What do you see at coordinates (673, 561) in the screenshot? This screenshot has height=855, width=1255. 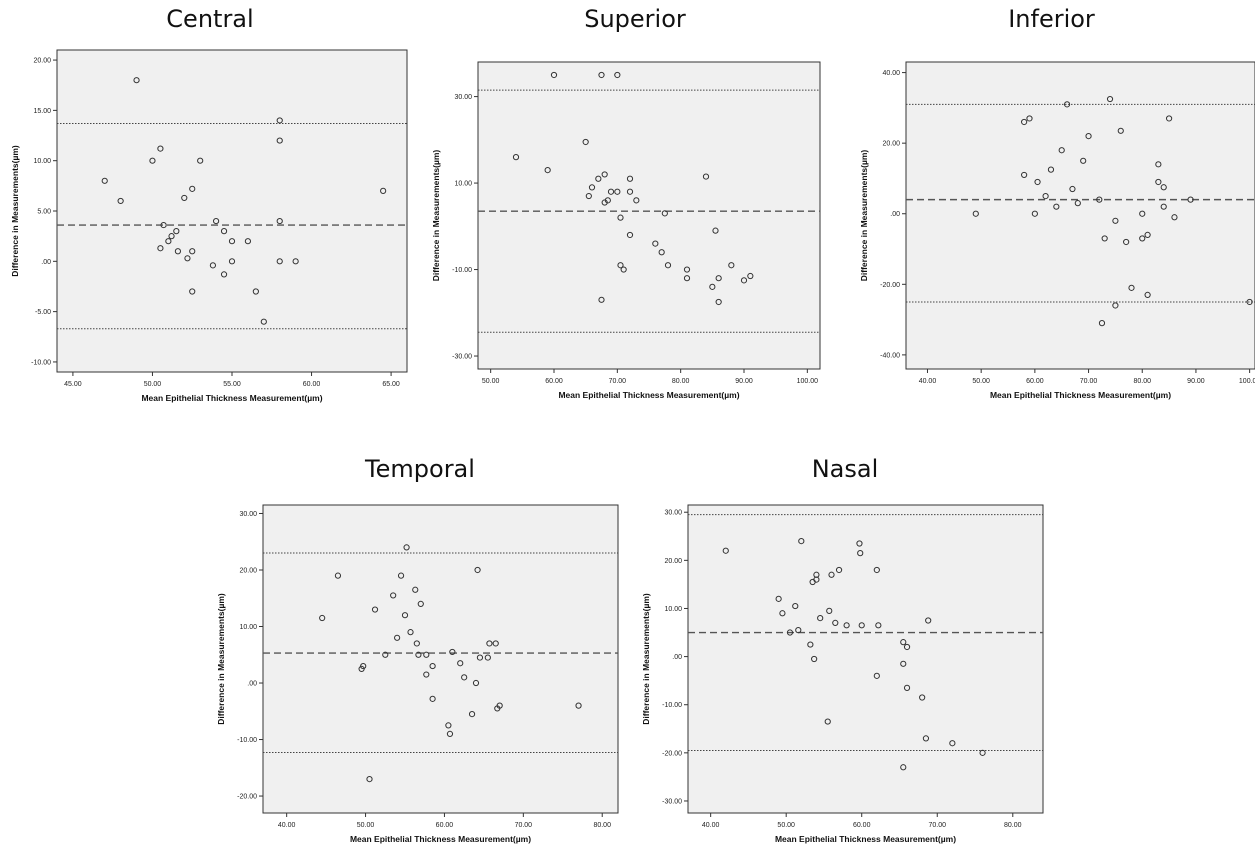 I see `y-tick-label: 20.00` at bounding box center [673, 561].